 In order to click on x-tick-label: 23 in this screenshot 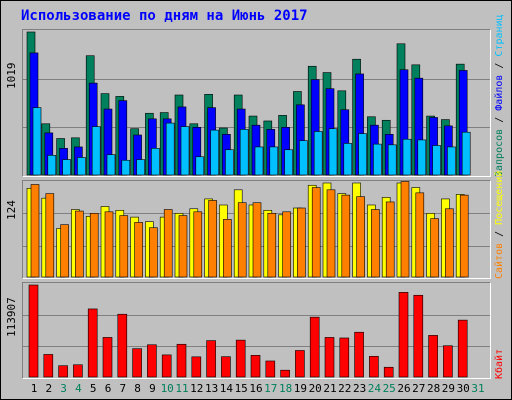, I will do `click(359, 388)`.